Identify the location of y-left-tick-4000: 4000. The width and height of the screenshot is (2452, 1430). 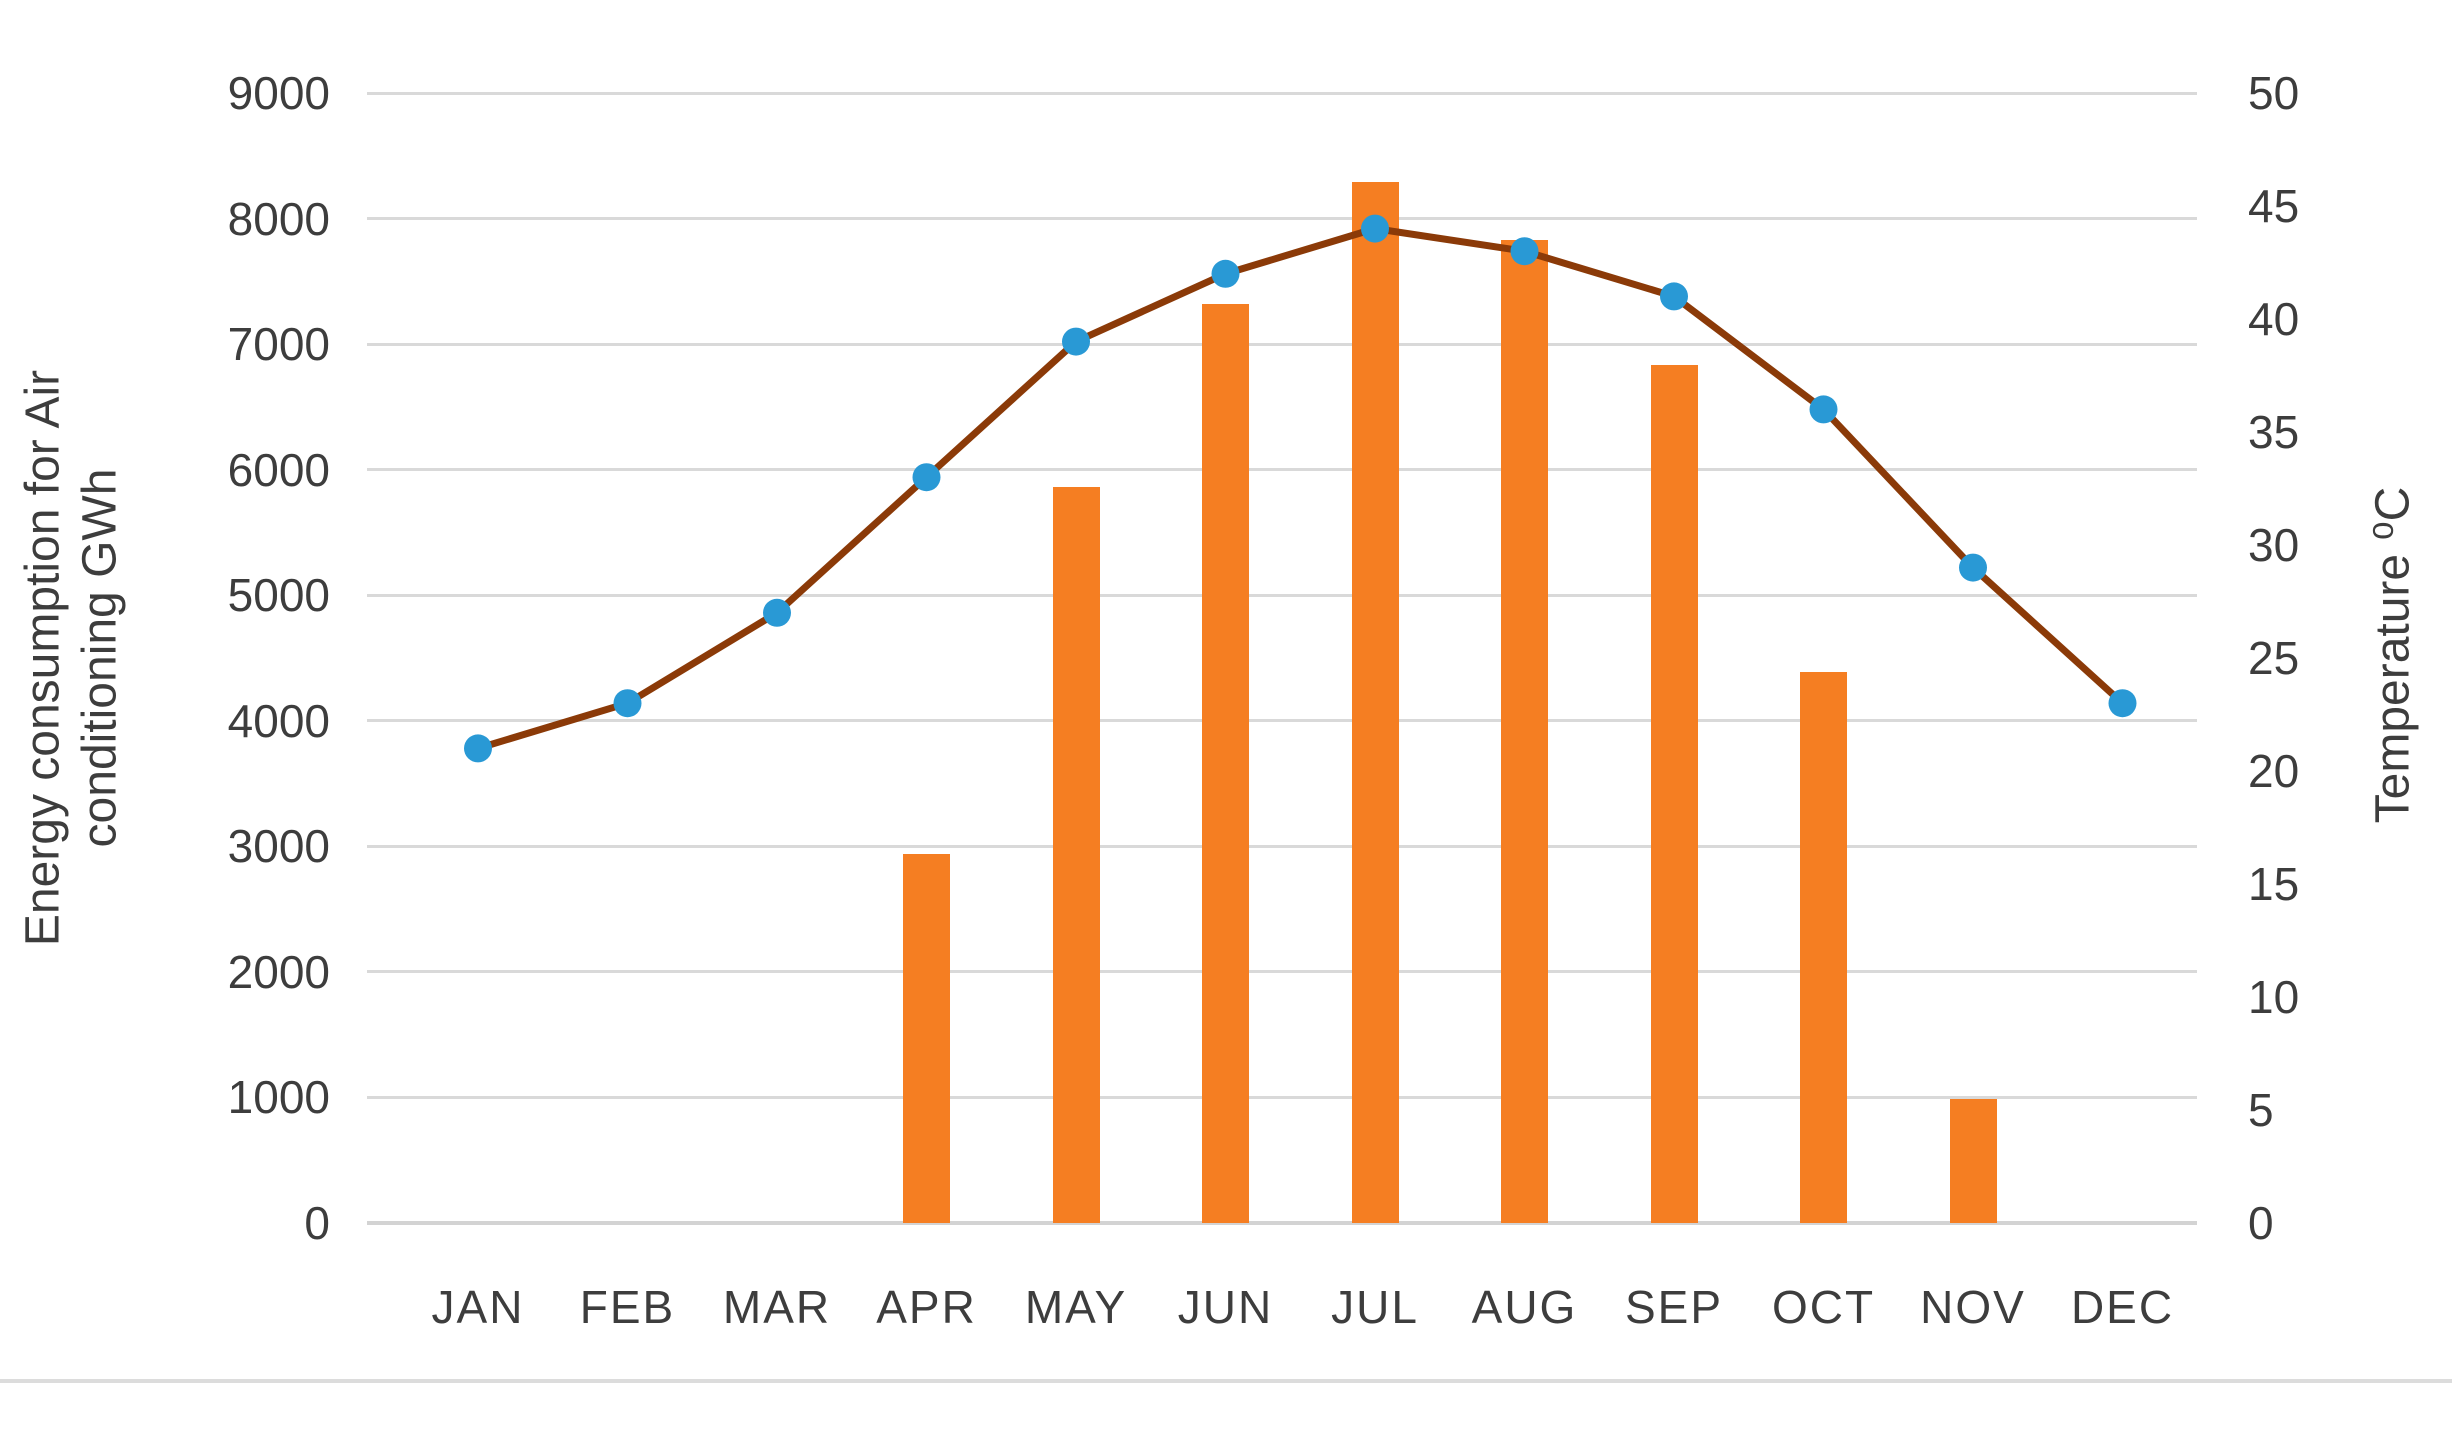
(278, 720).